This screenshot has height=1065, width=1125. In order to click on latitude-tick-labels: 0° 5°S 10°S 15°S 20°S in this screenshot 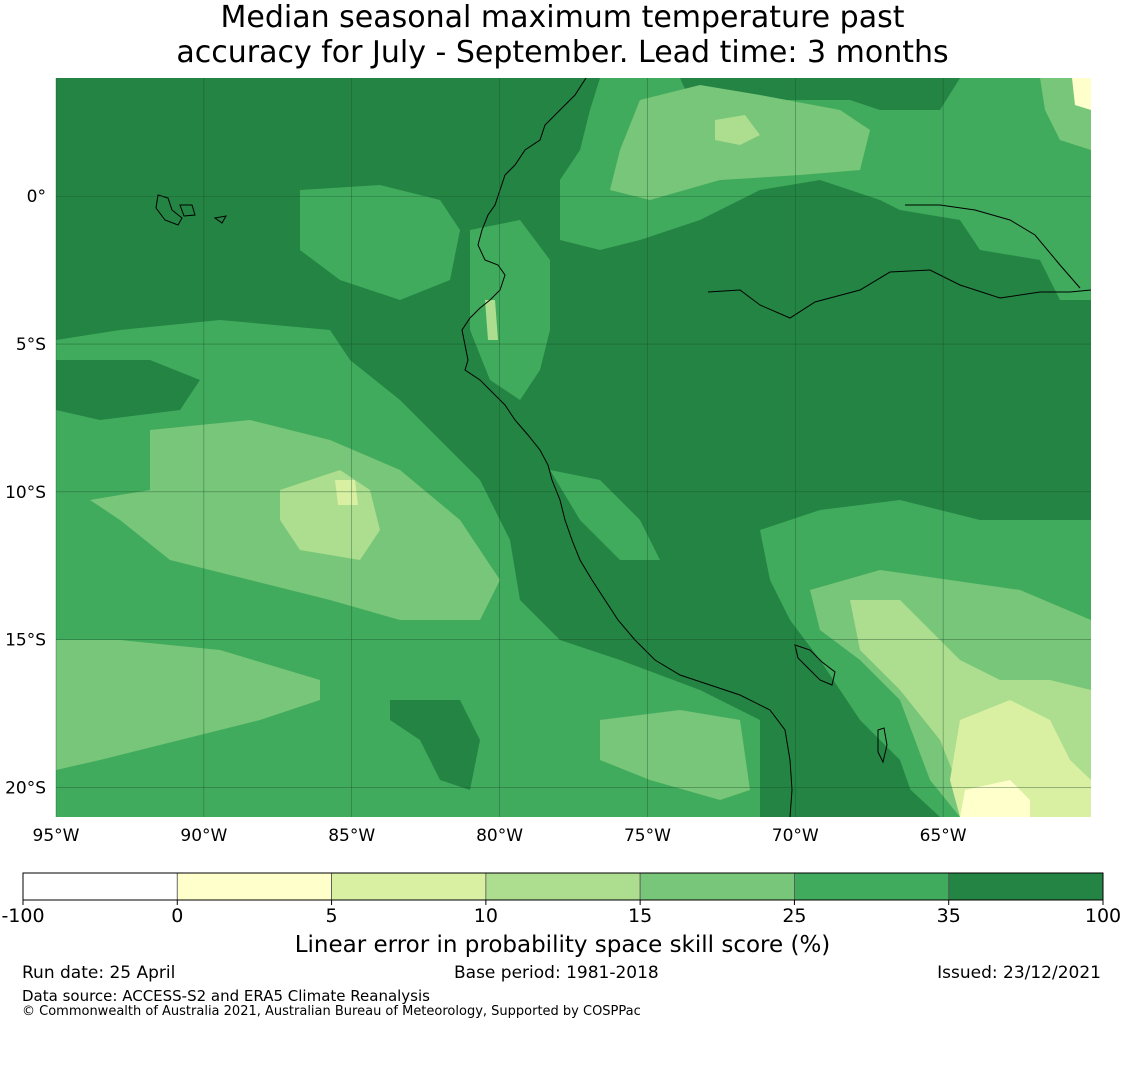, I will do `click(25, 492)`.